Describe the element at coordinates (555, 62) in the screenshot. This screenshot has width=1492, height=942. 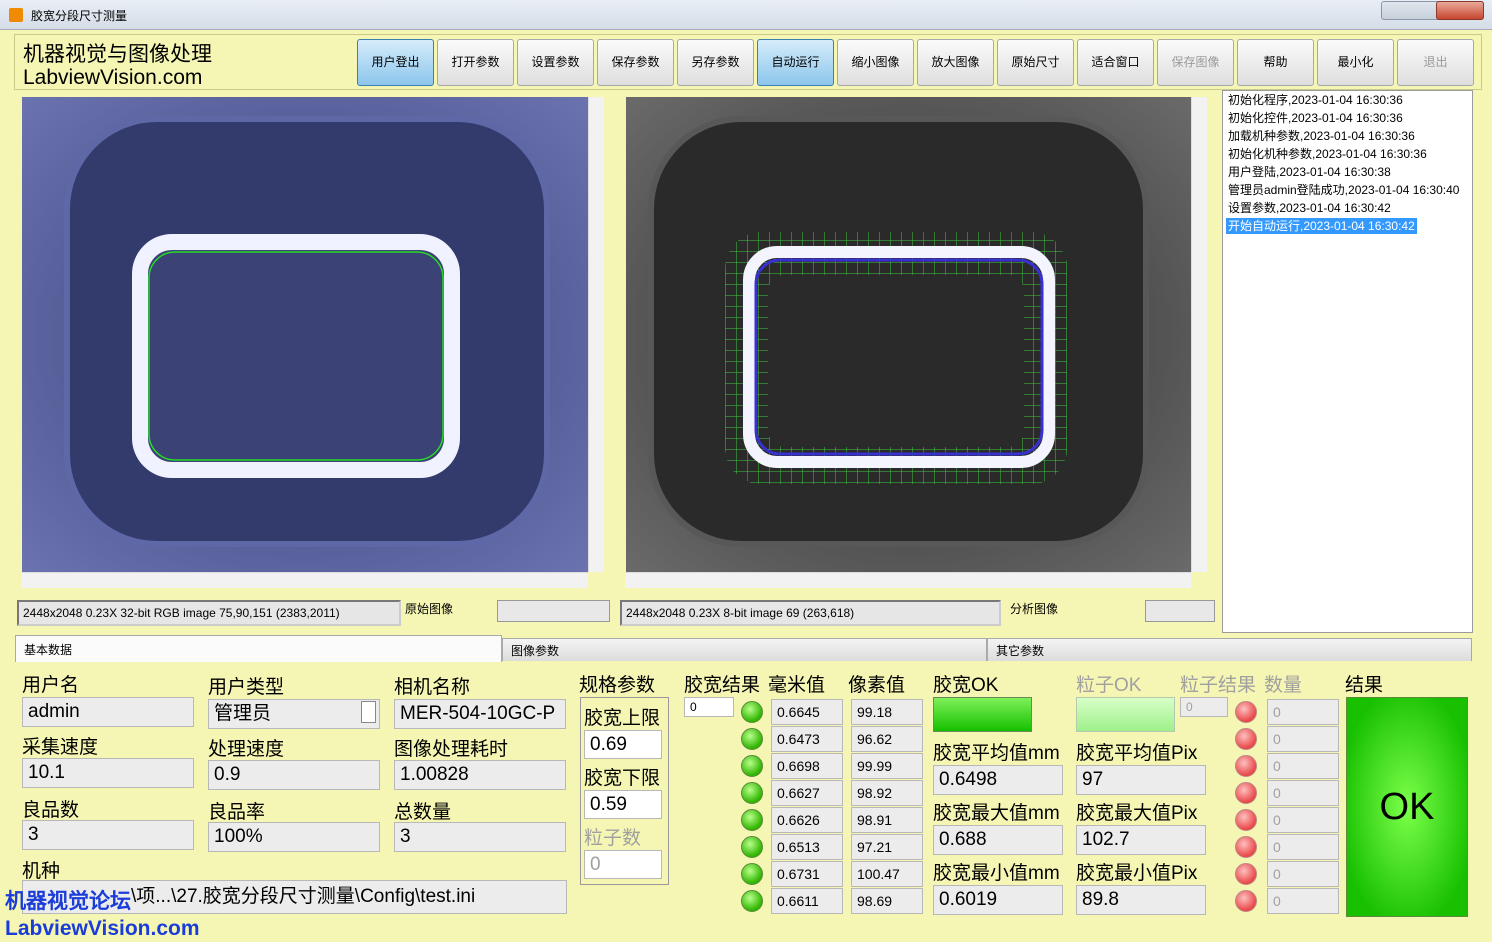
I see `toolbar-button: 设置参数` at that location.